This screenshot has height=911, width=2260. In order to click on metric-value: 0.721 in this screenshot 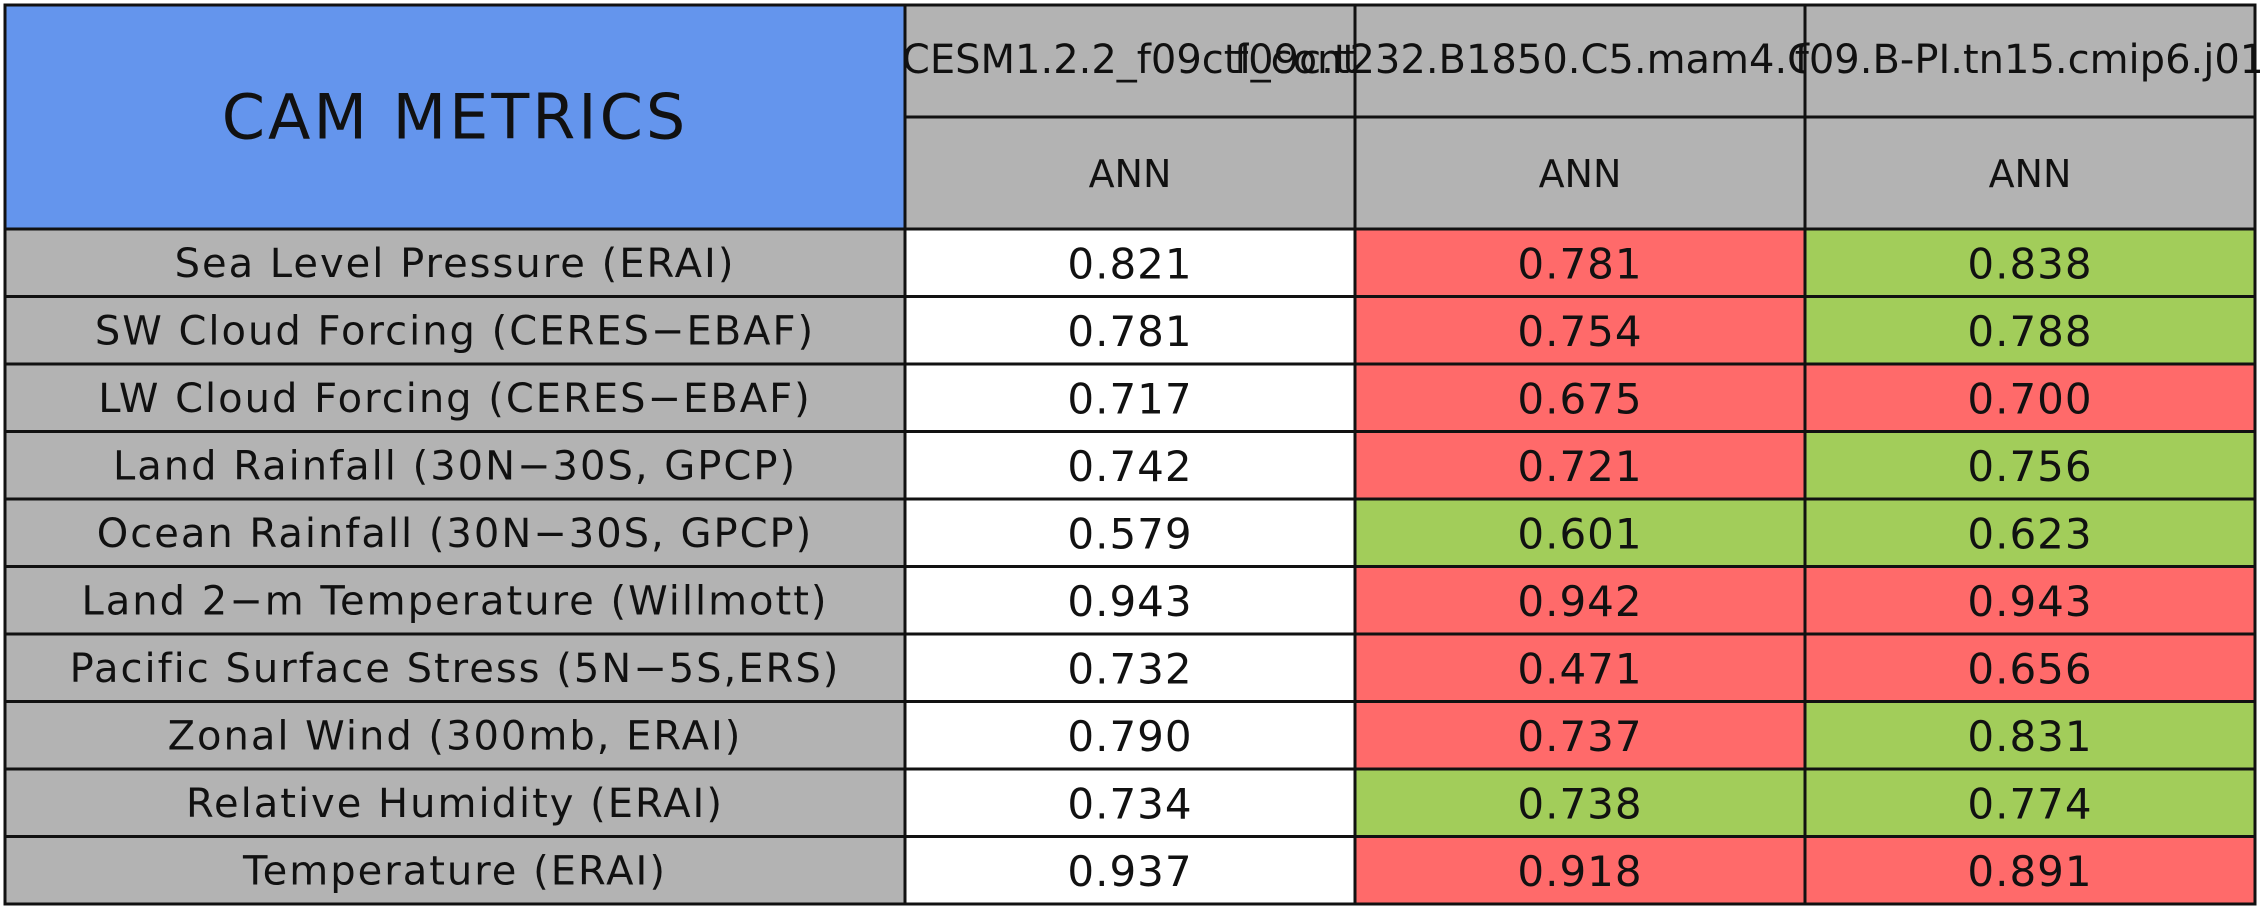, I will do `click(1579, 466)`.